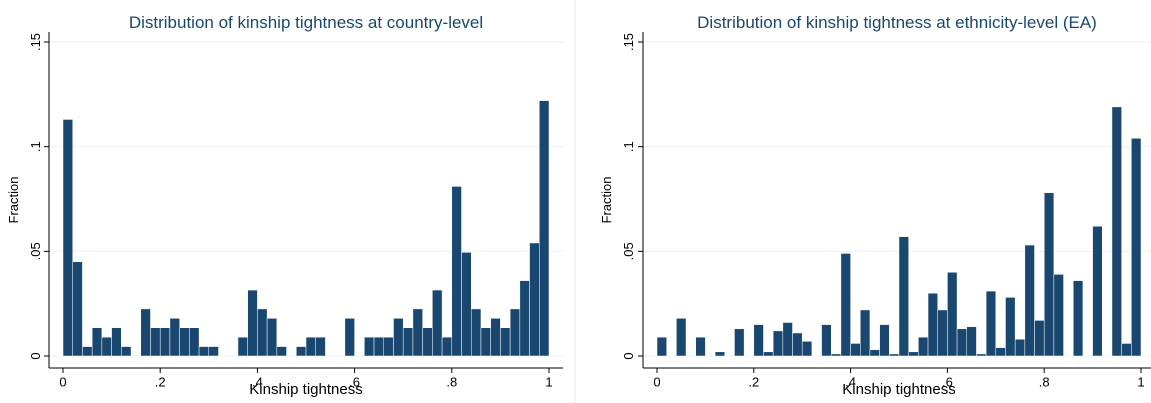 The width and height of the screenshot is (1151, 403). I want to click on x-tick-label: .4, so click(850, 381).